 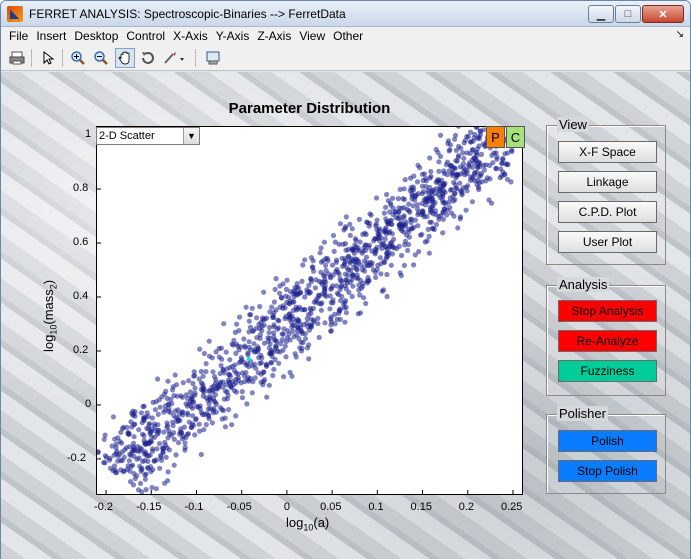 I want to click on chevron-down-icon: ▼, so click(x=191, y=136).